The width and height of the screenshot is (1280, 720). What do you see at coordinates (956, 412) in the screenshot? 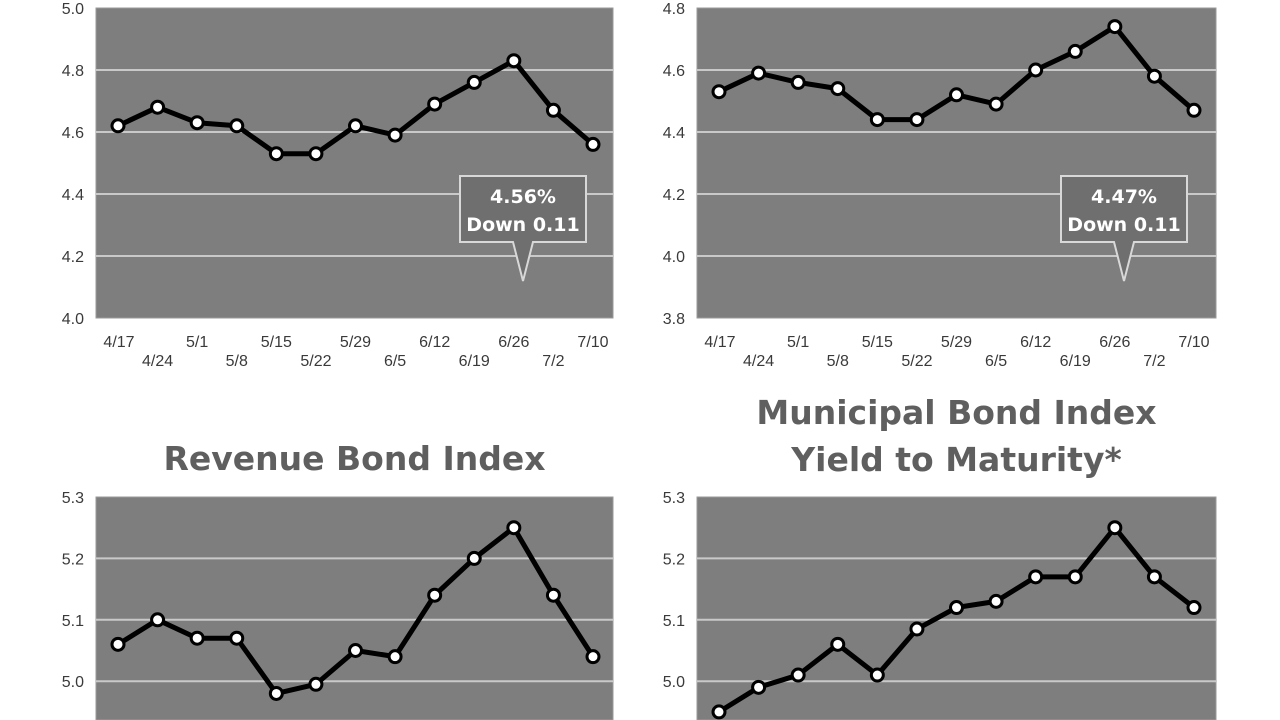
I see `chart-title-line: Municipal Bond Index` at bounding box center [956, 412].